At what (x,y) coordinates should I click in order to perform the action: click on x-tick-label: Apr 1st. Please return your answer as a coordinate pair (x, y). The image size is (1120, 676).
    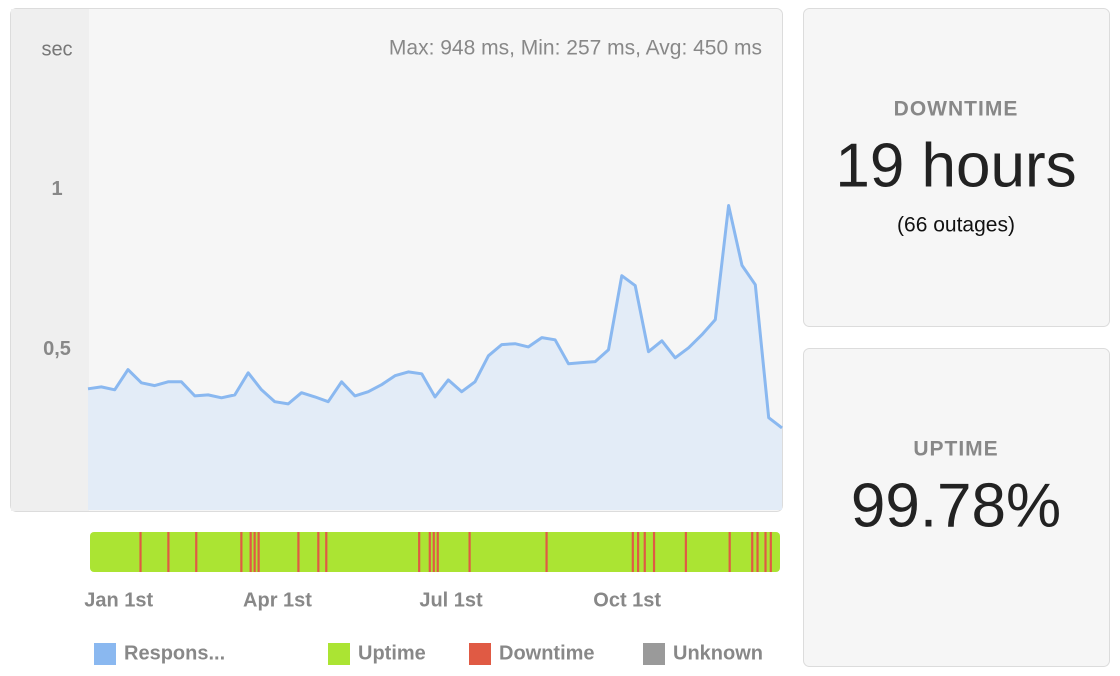
    Looking at the image, I should click on (277, 600).